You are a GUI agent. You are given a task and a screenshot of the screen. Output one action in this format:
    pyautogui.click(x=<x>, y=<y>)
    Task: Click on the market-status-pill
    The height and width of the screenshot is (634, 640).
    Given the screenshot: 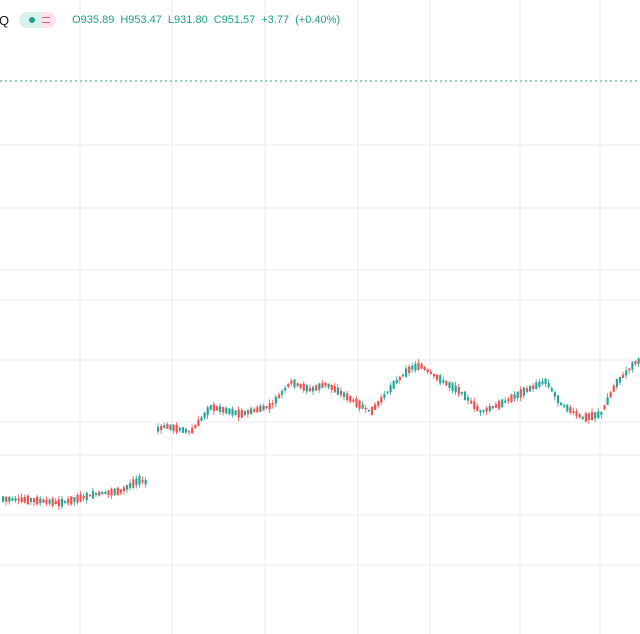 What is the action you would take?
    pyautogui.click(x=38, y=20)
    